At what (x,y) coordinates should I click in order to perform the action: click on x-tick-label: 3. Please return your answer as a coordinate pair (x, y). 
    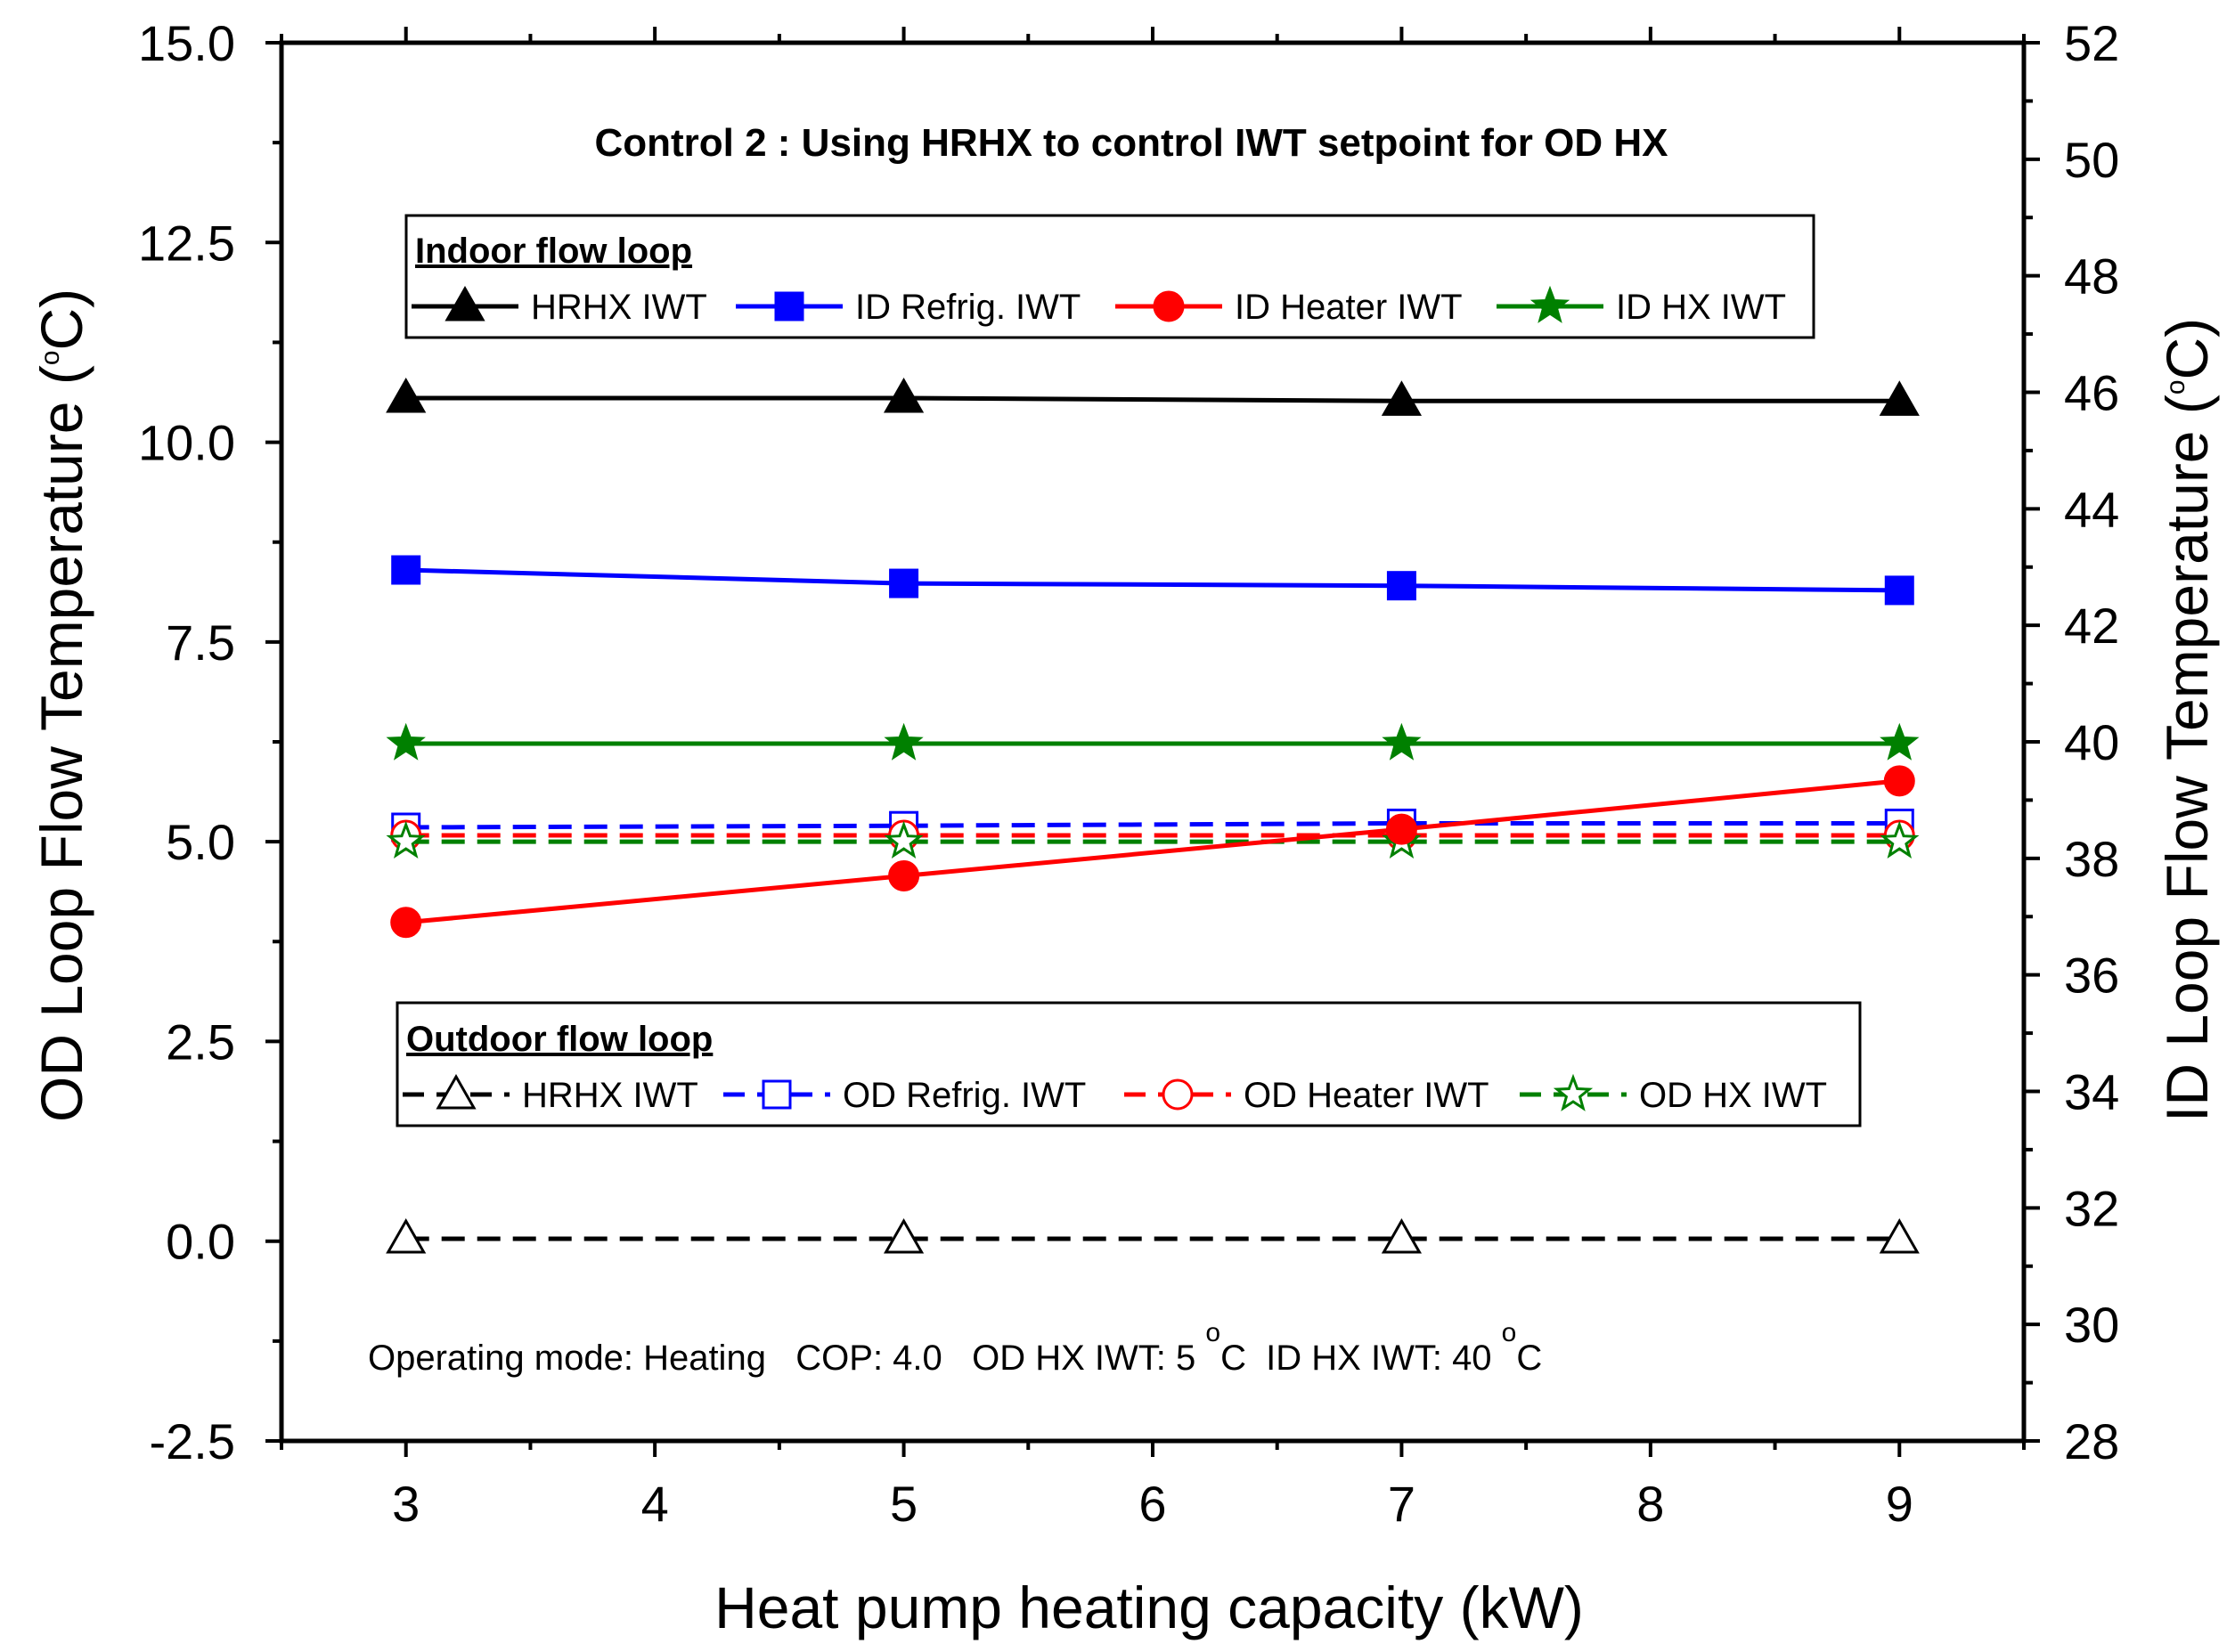
    Looking at the image, I should click on (406, 1504).